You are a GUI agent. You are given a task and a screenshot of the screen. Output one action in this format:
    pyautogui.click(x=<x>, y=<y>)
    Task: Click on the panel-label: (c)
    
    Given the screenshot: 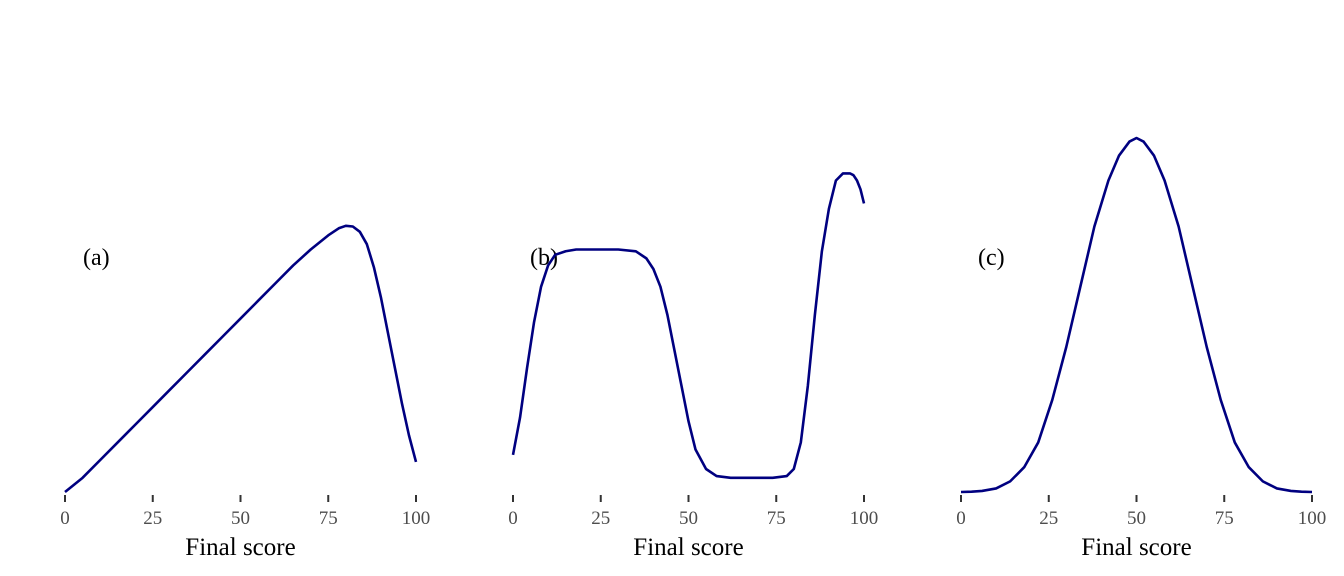 What is the action you would take?
    pyautogui.click(x=991, y=258)
    